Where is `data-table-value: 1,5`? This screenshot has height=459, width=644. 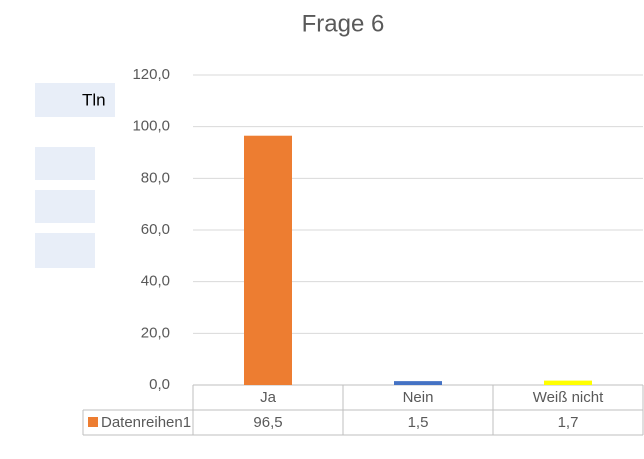 data-table-value: 1,5 is located at coordinates (418, 422).